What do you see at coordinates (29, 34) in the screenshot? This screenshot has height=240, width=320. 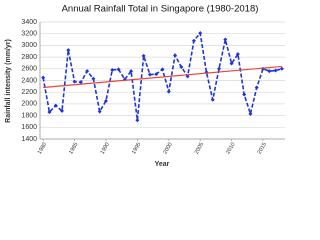 I see `y-tick-label: 3200` at bounding box center [29, 34].